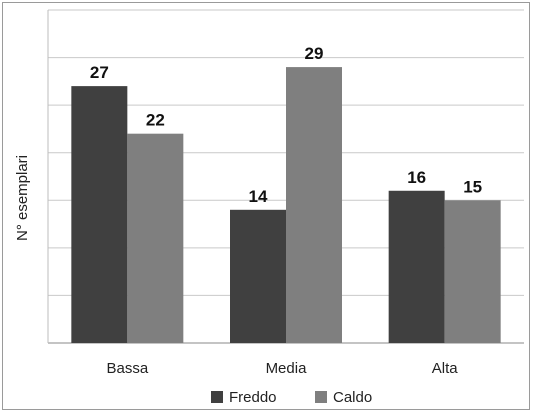 The height and width of the screenshot is (413, 534). What do you see at coordinates (291, 397) in the screenshot?
I see `legend: Freddo Caldo` at bounding box center [291, 397].